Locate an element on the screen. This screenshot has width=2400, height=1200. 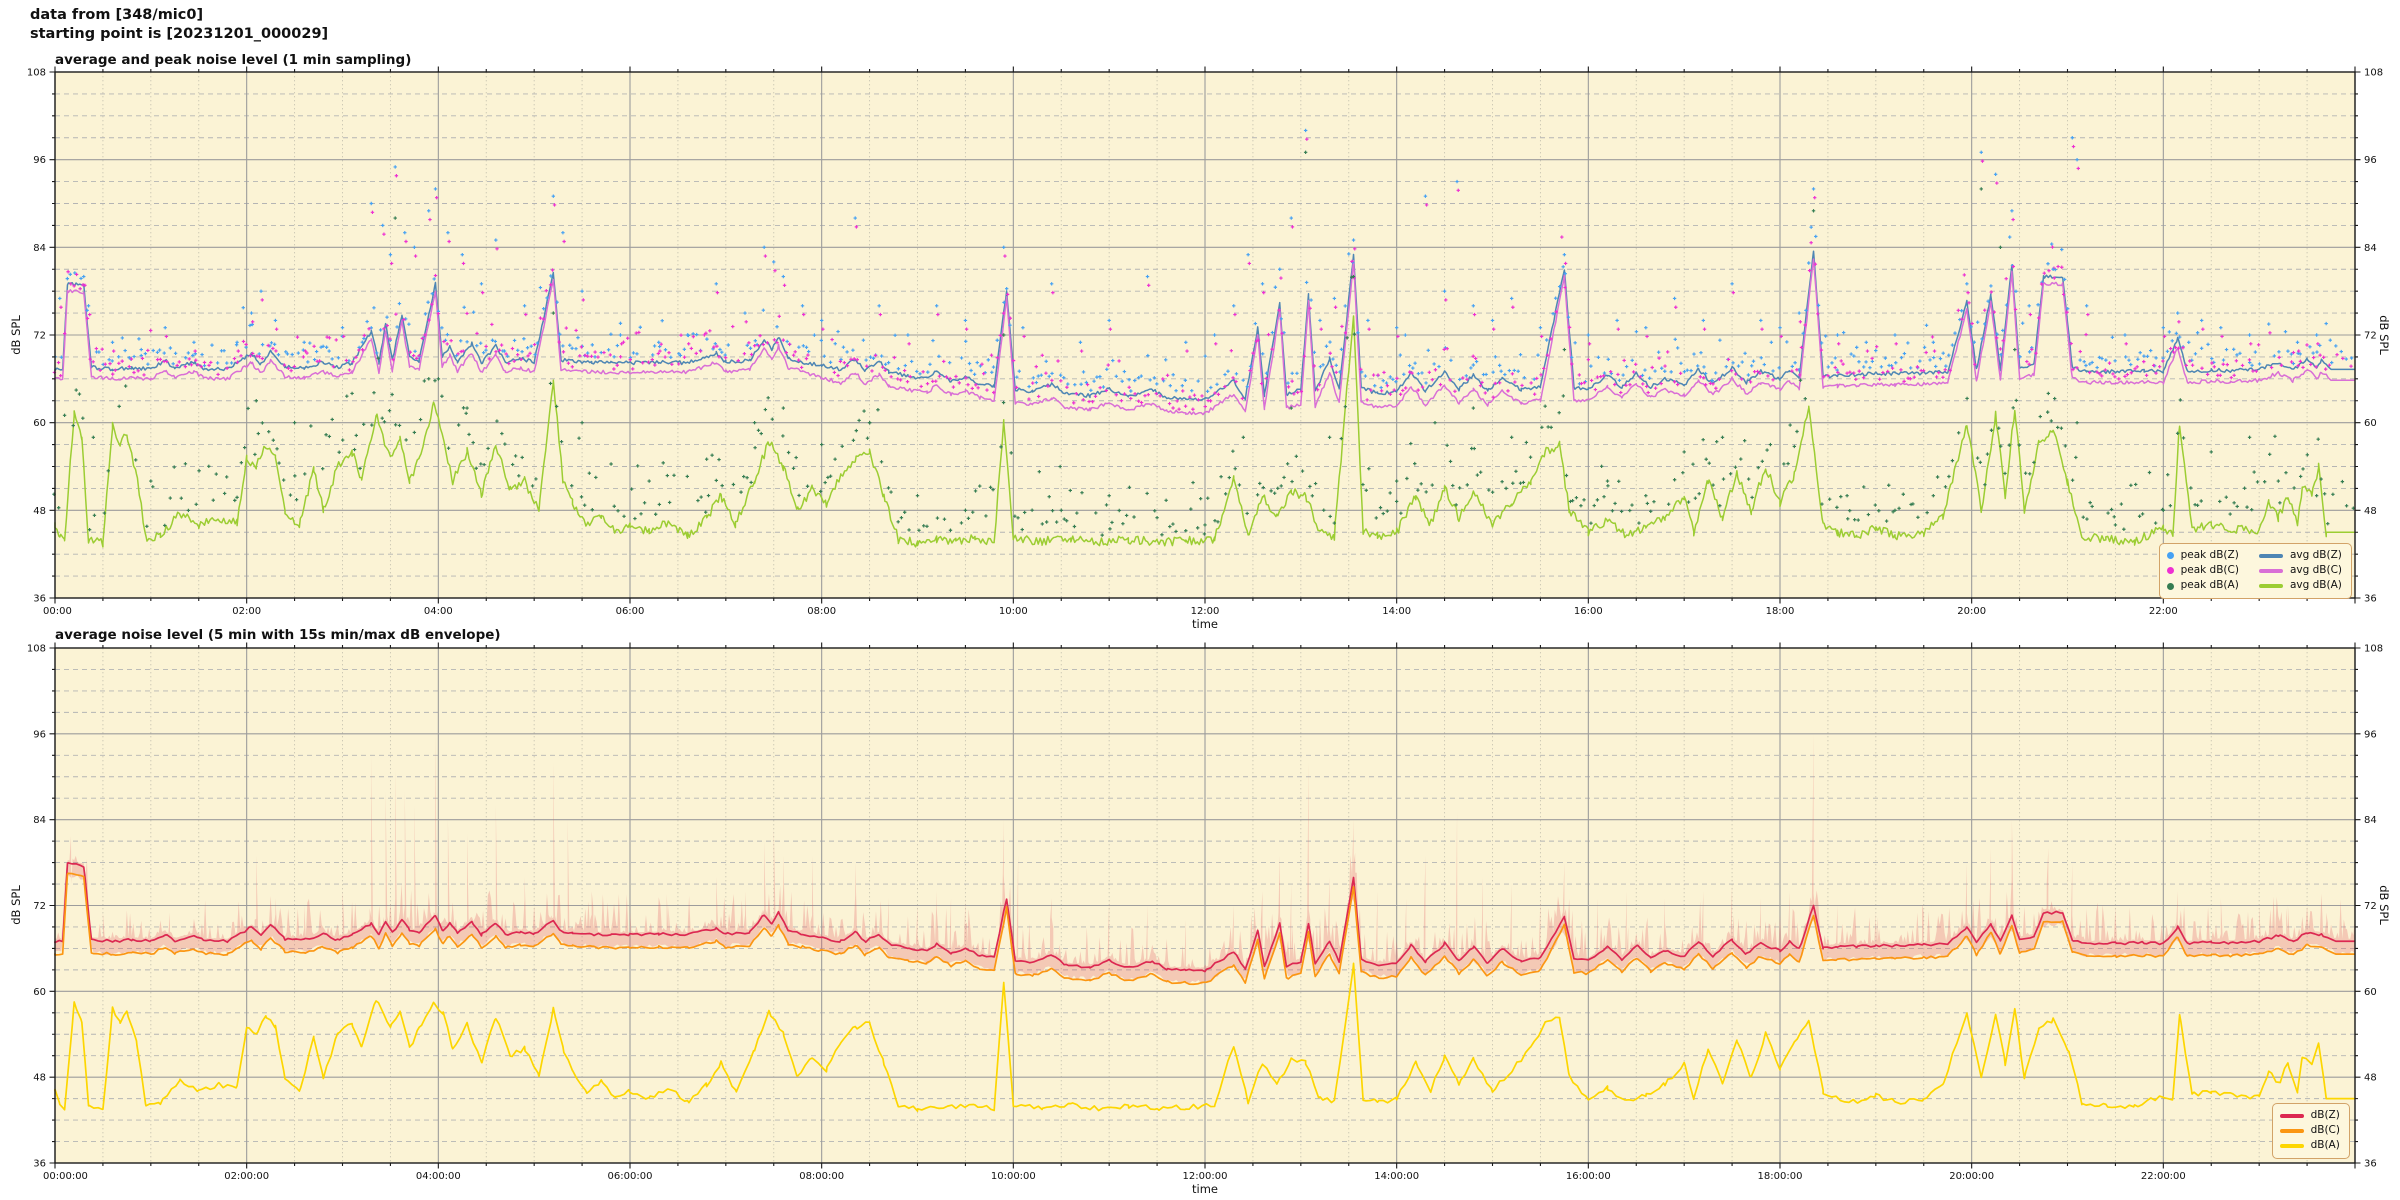
x-tick-label: 08:00 is located at coordinates (821, 611).